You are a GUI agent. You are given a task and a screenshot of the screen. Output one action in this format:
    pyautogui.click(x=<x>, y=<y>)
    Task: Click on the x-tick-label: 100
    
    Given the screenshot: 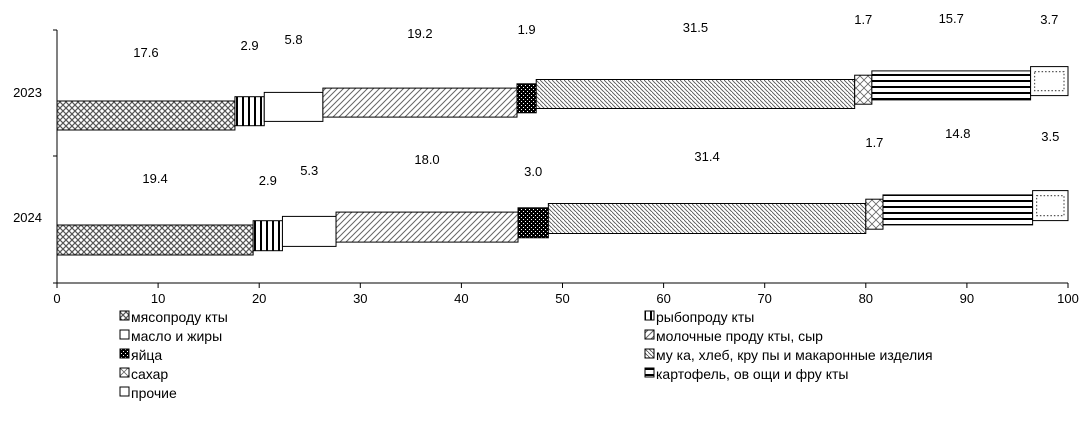 What is the action you would take?
    pyautogui.click(x=1068, y=298)
    